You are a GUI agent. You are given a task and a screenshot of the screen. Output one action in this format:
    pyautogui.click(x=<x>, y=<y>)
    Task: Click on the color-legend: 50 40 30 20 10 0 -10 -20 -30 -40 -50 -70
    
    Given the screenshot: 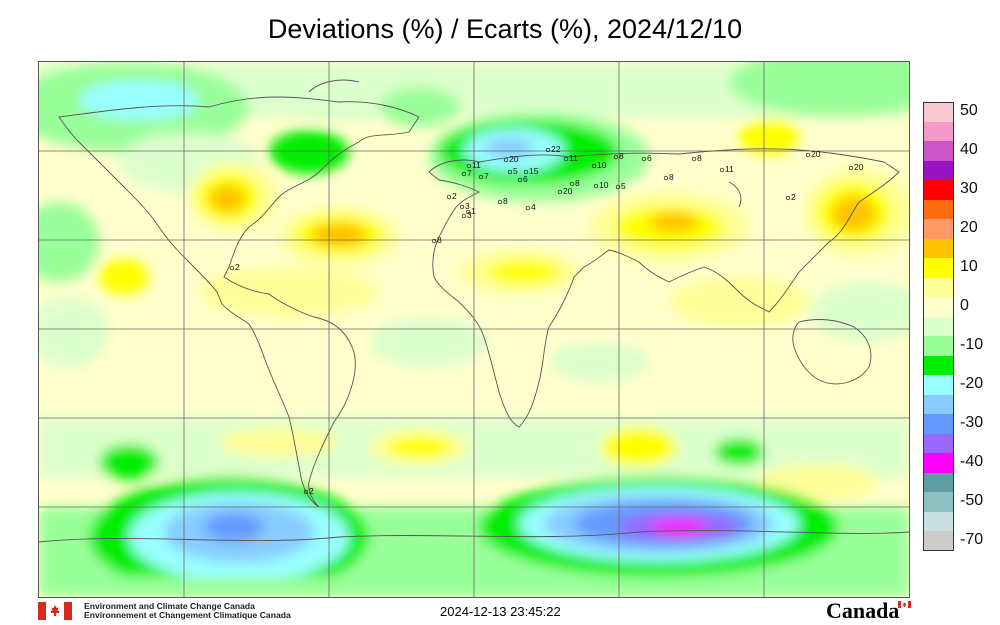 What is the action you would take?
    pyautogui.click(x=960, y=335)
    